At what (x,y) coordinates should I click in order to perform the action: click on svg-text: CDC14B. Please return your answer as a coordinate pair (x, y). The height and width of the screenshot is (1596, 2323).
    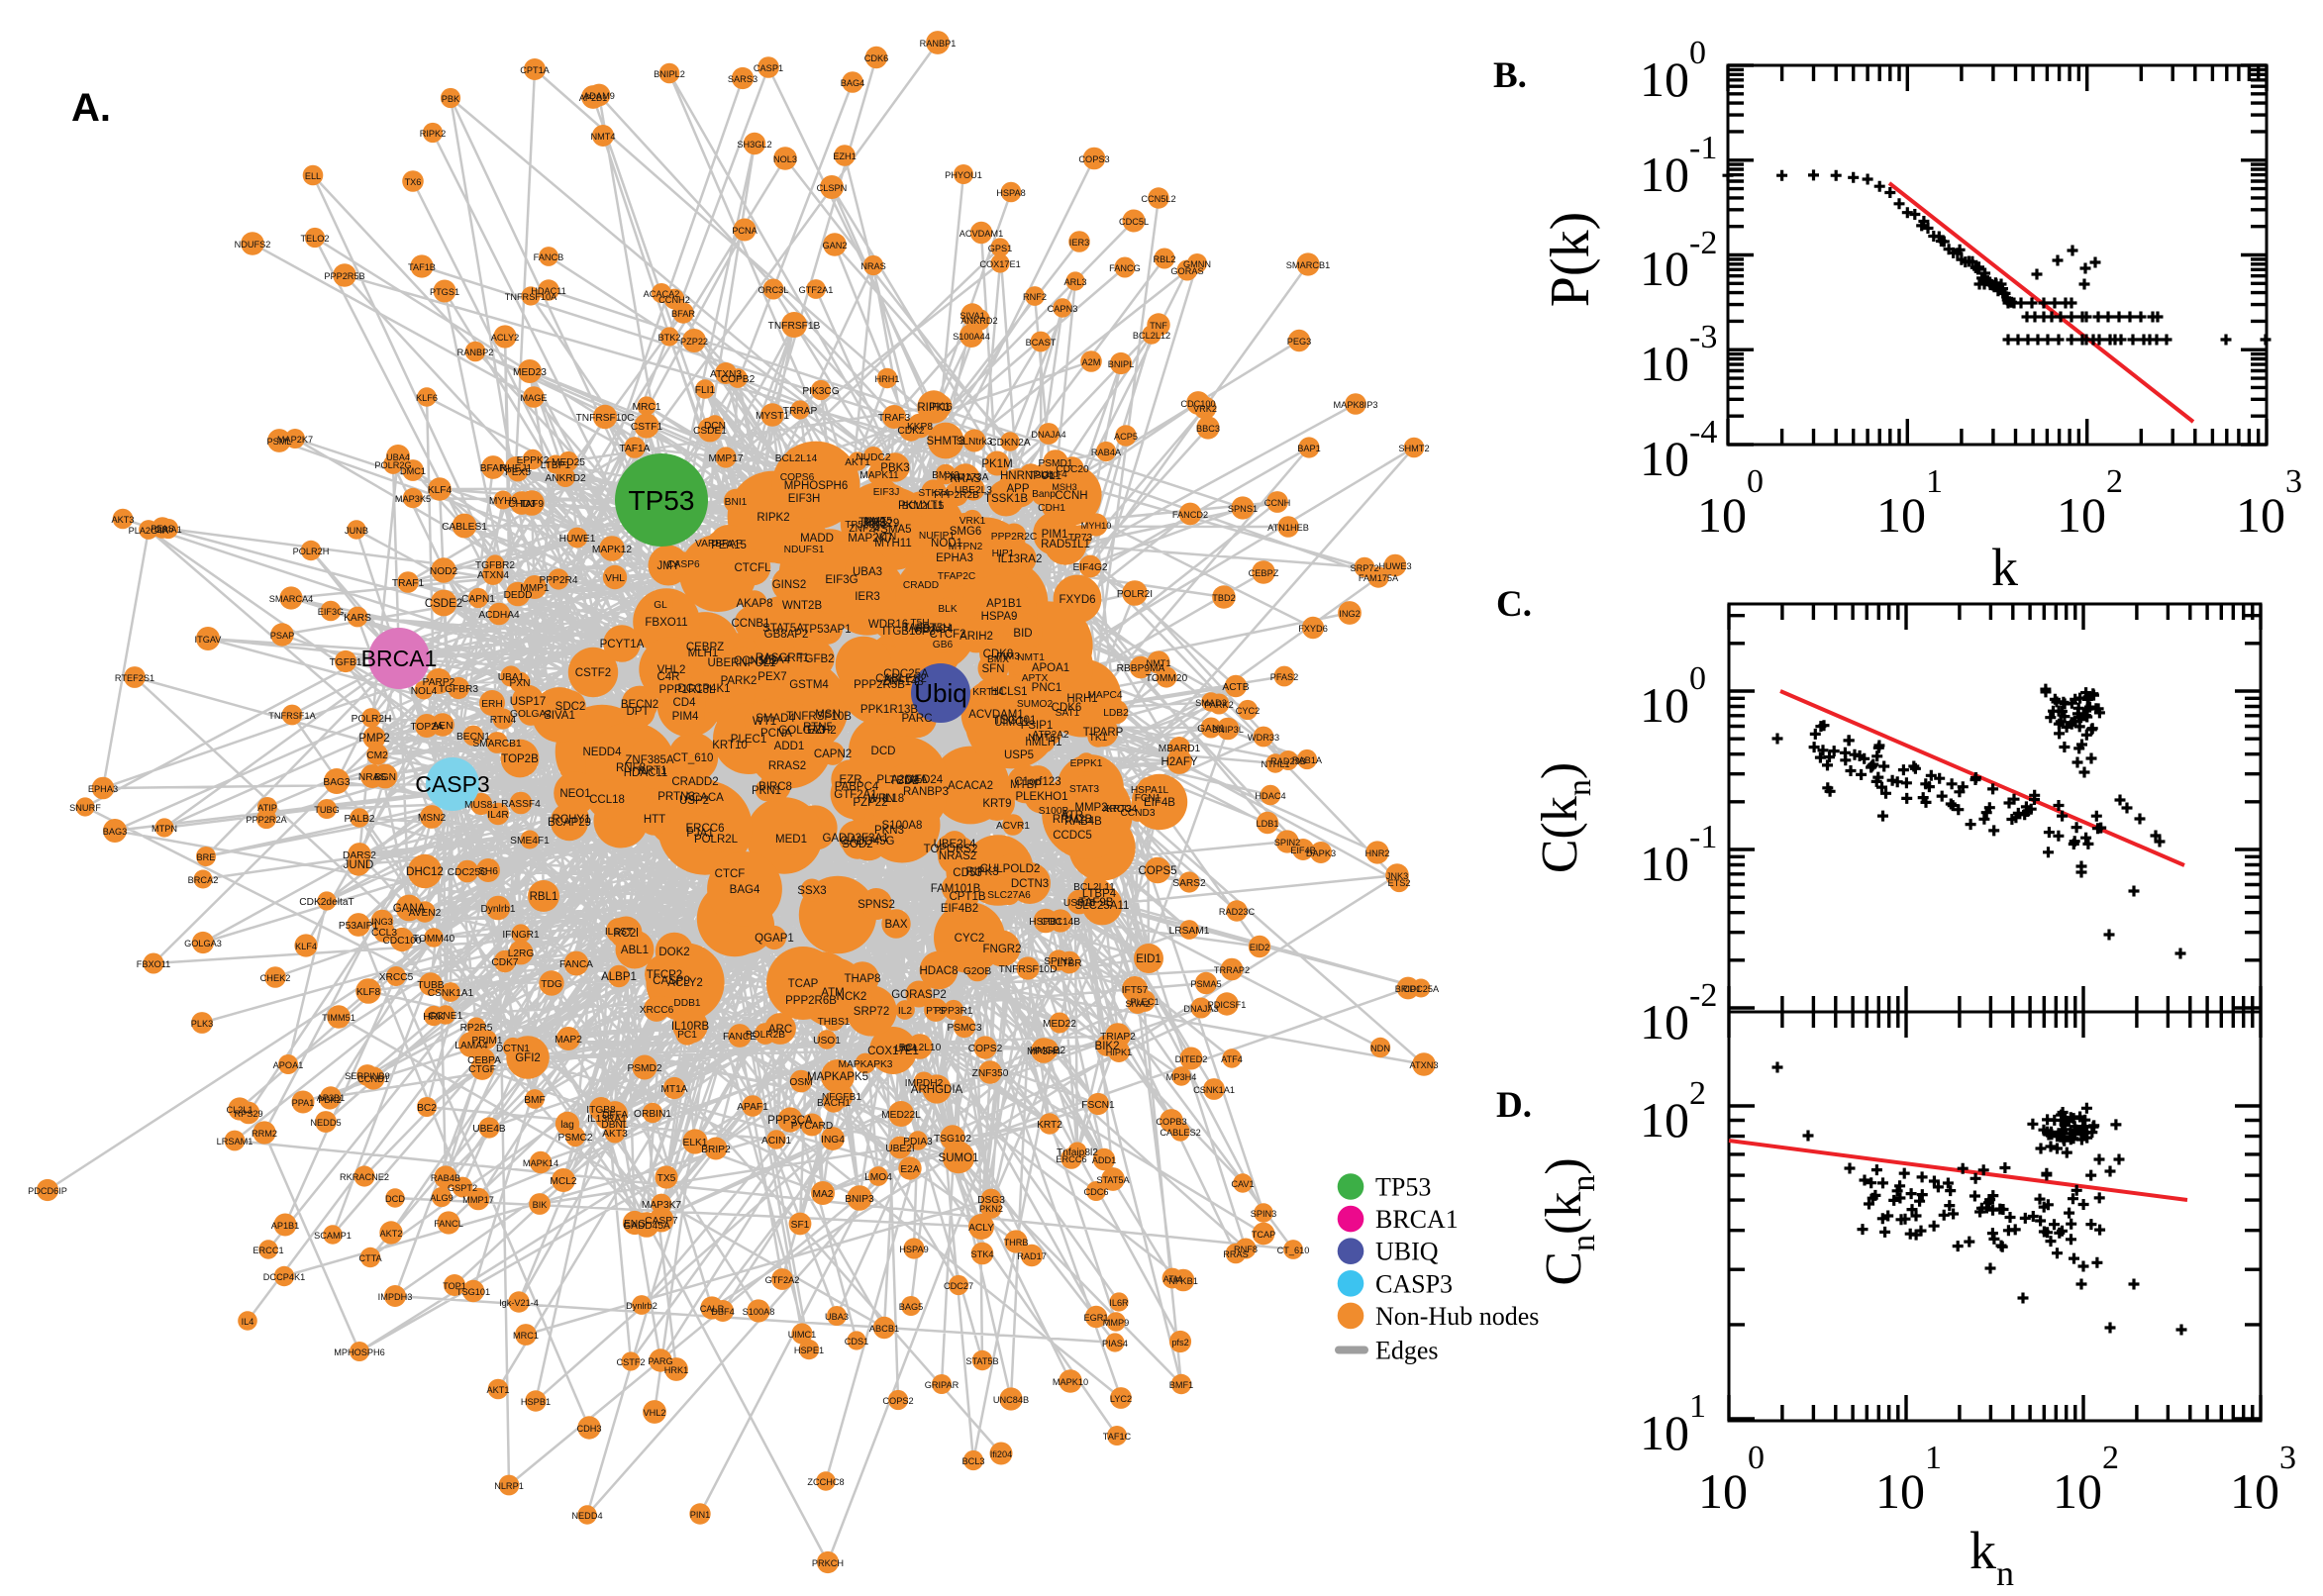
    Looking at the image, I should click on (1060, 922).